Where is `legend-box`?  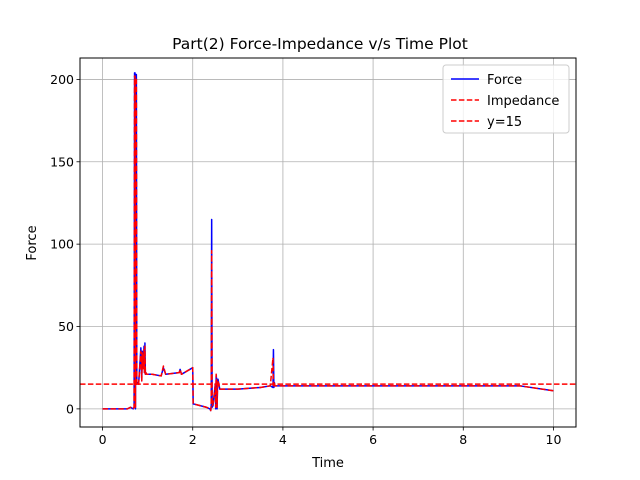
legend-box is located at coordinates (506, 99).